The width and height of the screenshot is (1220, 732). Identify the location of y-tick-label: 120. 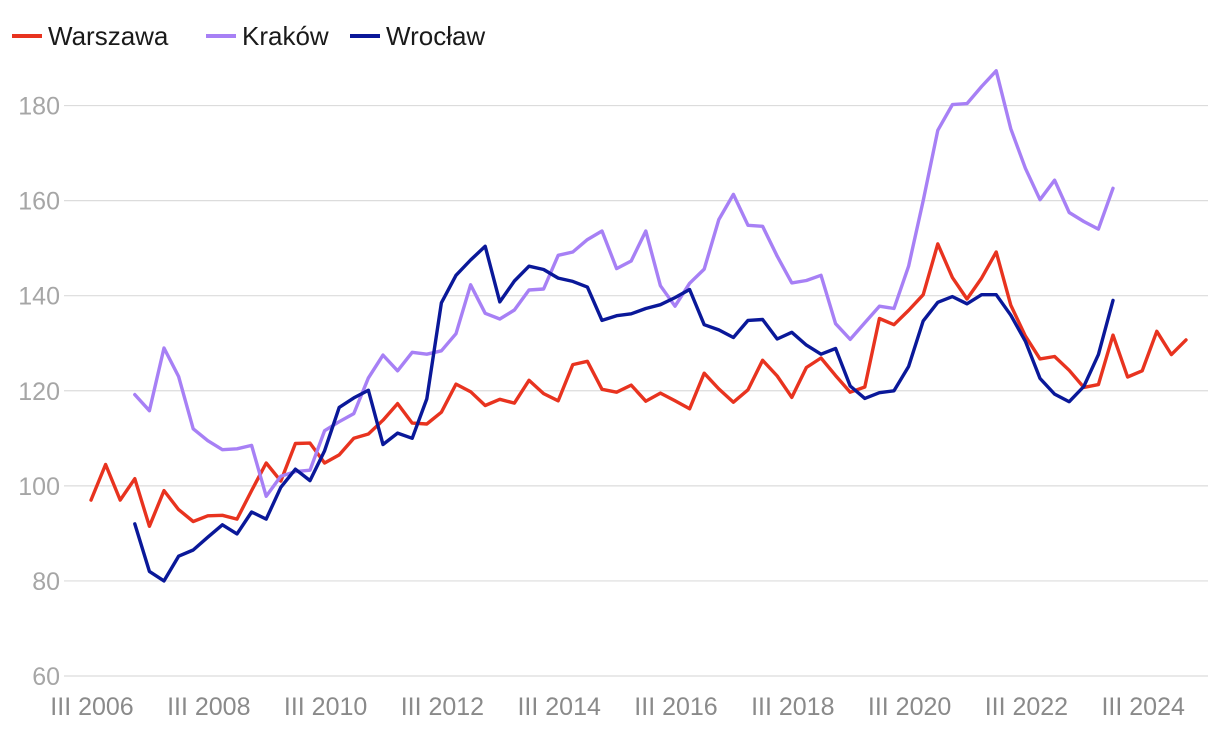
(39, 392).